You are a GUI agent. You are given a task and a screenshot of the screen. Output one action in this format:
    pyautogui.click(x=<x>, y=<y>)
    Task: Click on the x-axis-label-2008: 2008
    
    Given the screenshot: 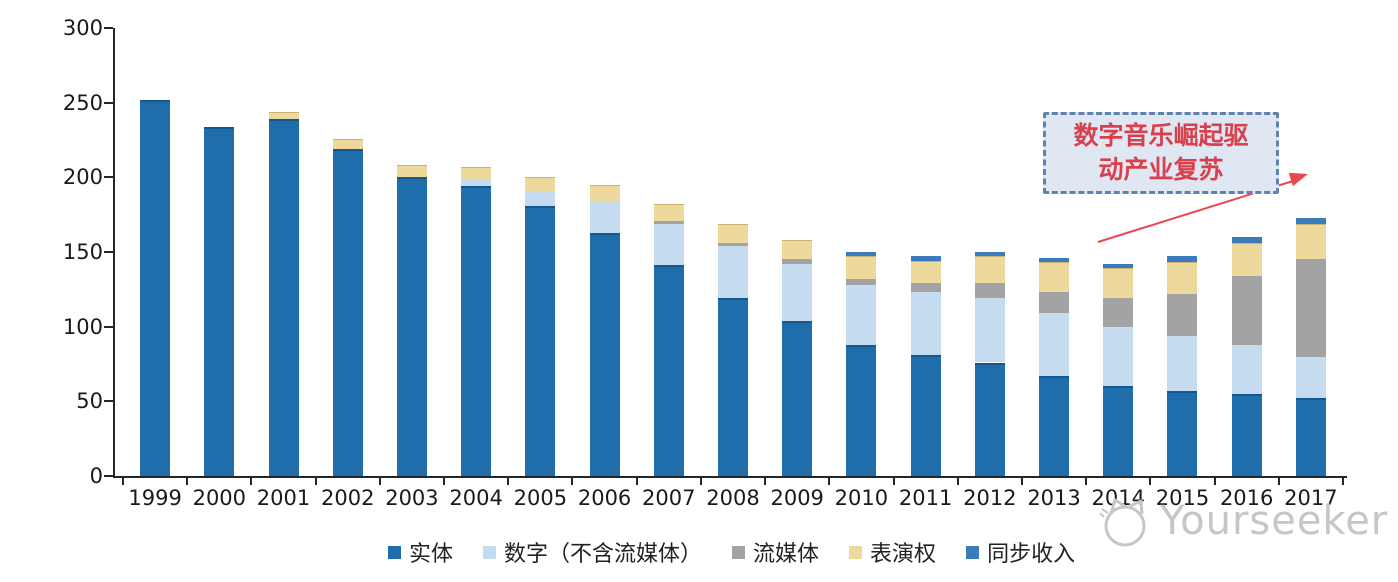 What is the action you would take?
    pyautogui.click(x=733, y=498)
    